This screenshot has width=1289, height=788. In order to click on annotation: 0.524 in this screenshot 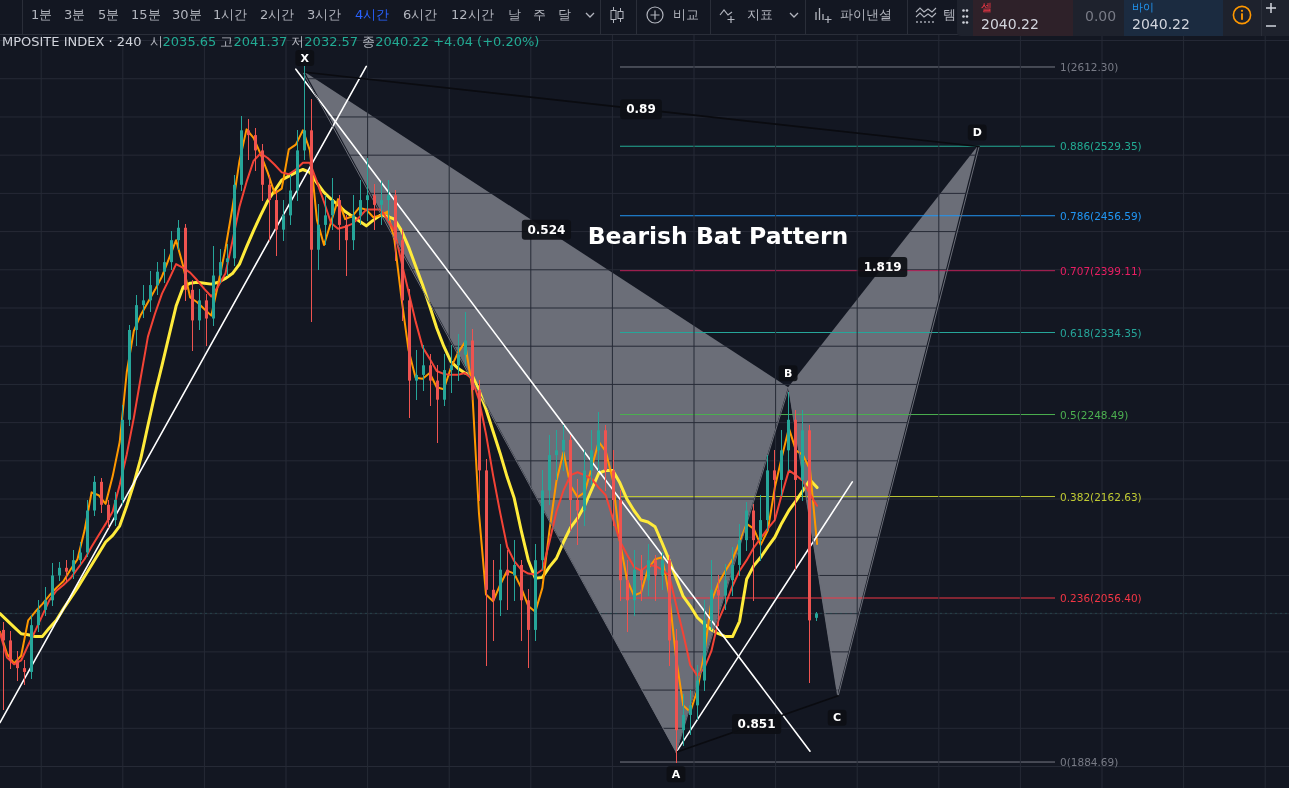, I will do `click(546, 229)`.